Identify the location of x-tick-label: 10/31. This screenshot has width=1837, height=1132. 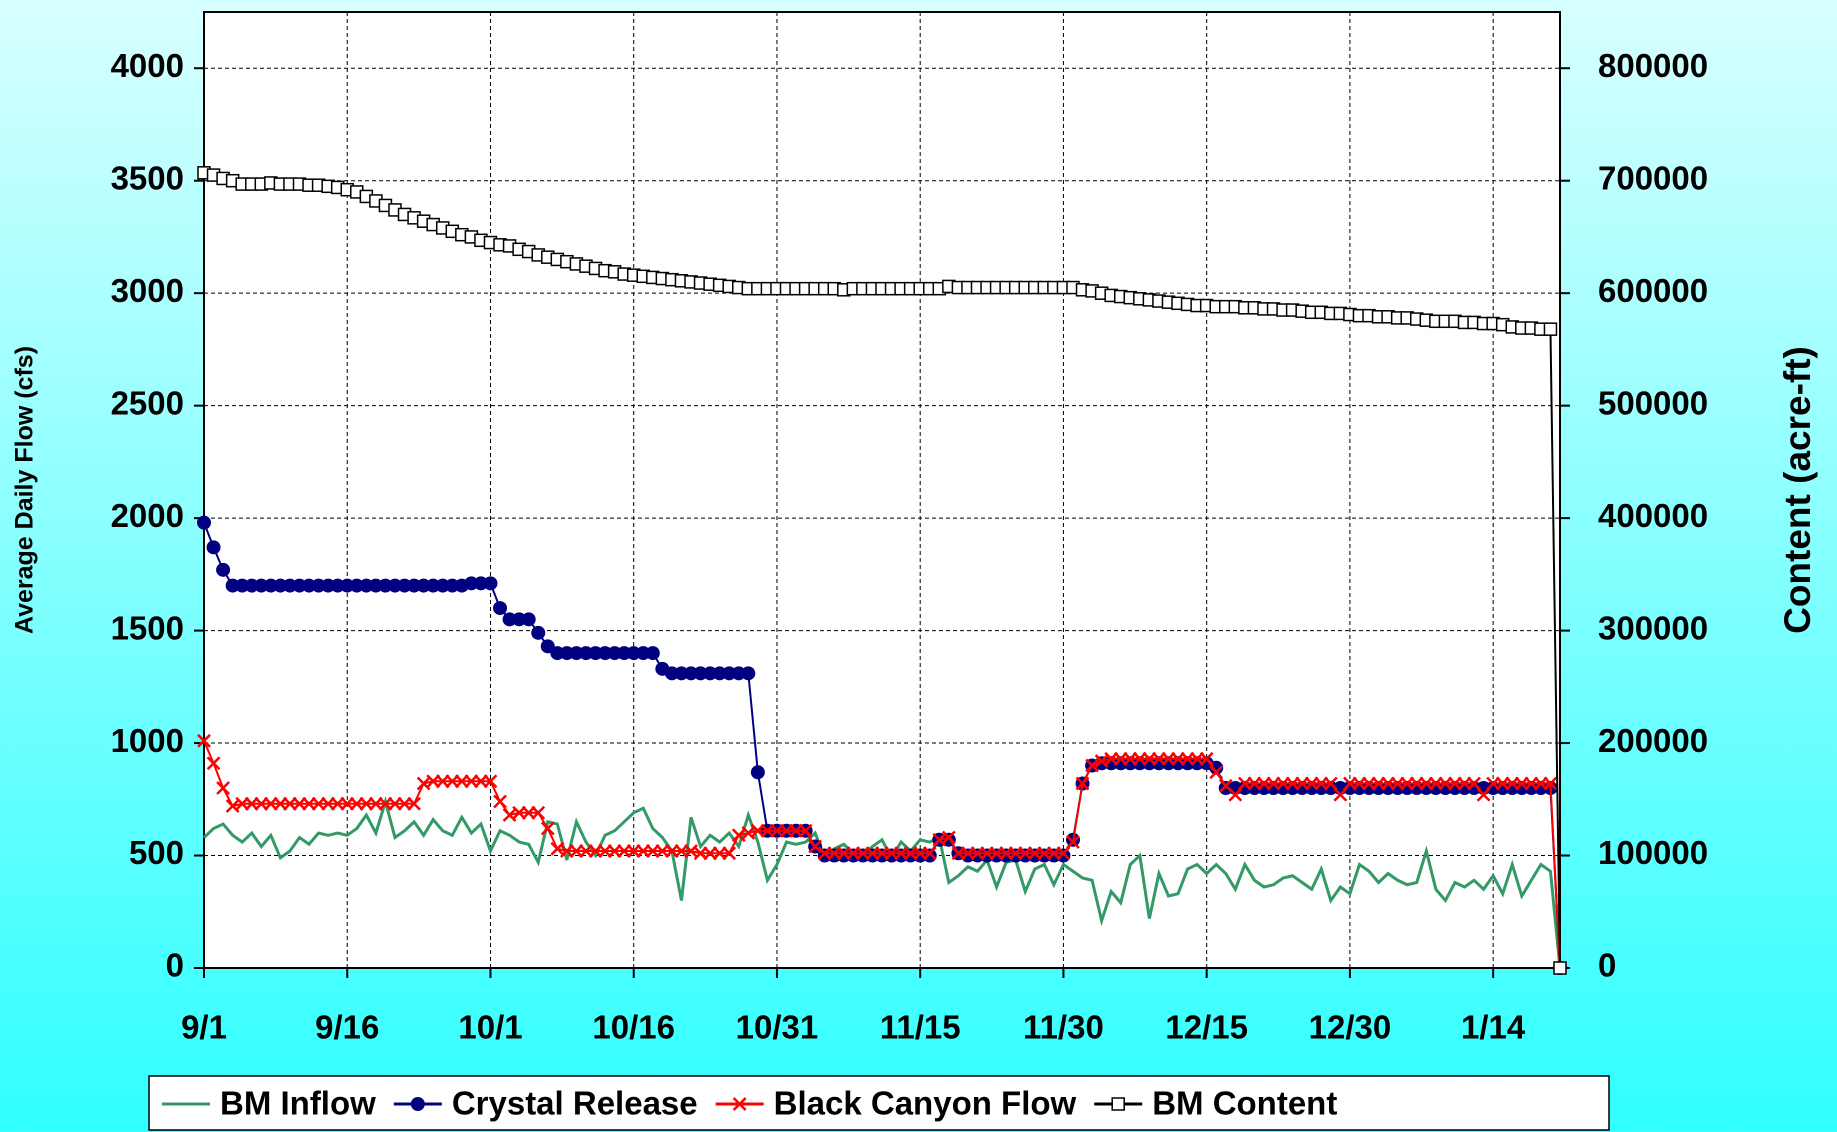
(777, 1027).